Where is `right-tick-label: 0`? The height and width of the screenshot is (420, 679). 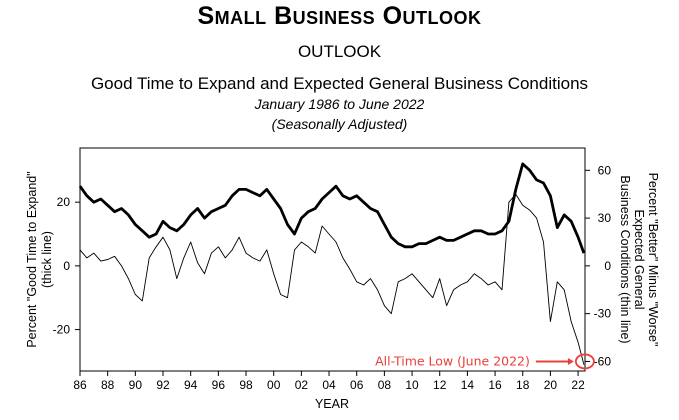
right-tick-label: 0 is located at coordinates (607, 266).